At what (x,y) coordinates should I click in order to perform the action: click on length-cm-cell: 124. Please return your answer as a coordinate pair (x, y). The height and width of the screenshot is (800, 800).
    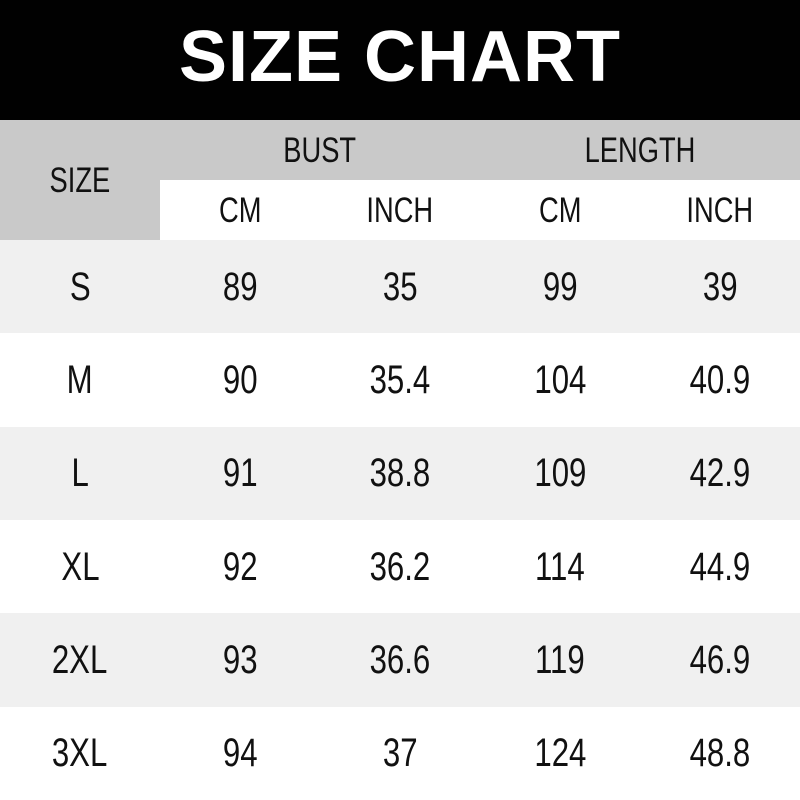
    Looking at the image, I should click on (560, 753).